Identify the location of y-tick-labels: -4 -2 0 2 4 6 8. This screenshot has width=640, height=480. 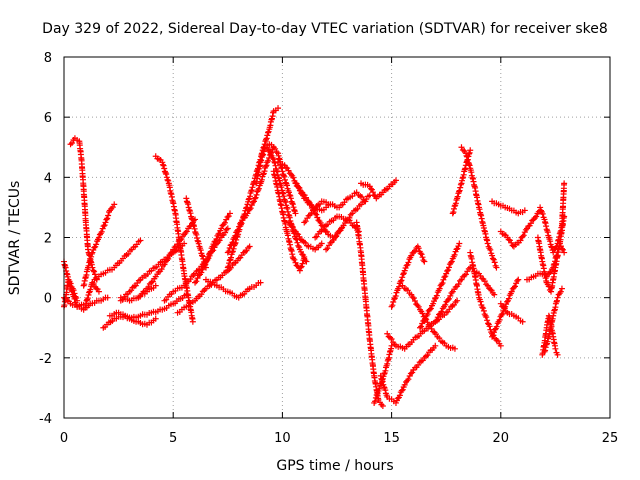
(45, 239).